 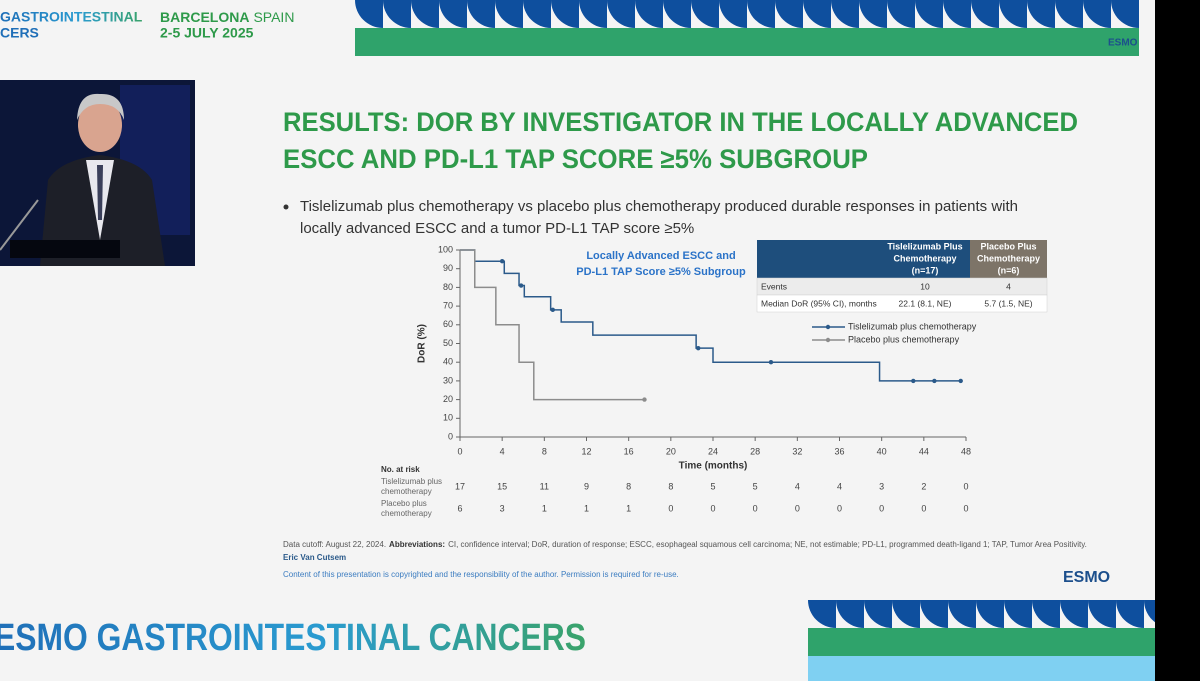 What do you see at coordinates (839, 486) in the screenshot?
I see `risk-count: 4` at bounding box center [839, 486].